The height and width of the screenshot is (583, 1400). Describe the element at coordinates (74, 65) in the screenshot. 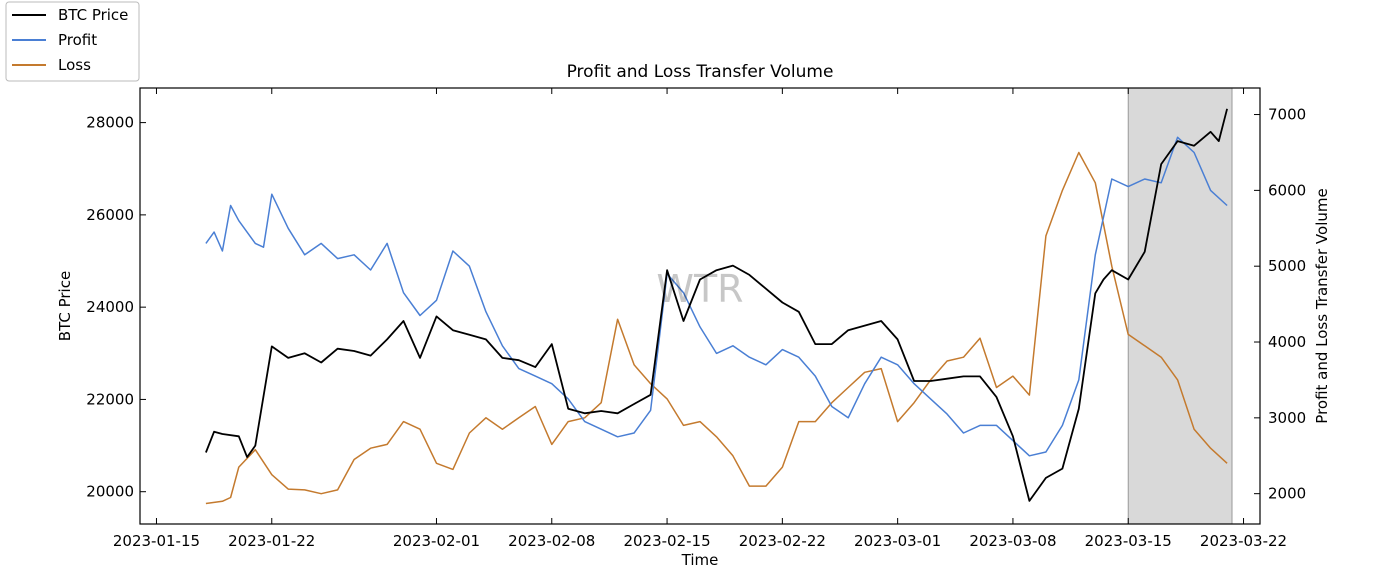

I see `legend-label: Loss` at that location.